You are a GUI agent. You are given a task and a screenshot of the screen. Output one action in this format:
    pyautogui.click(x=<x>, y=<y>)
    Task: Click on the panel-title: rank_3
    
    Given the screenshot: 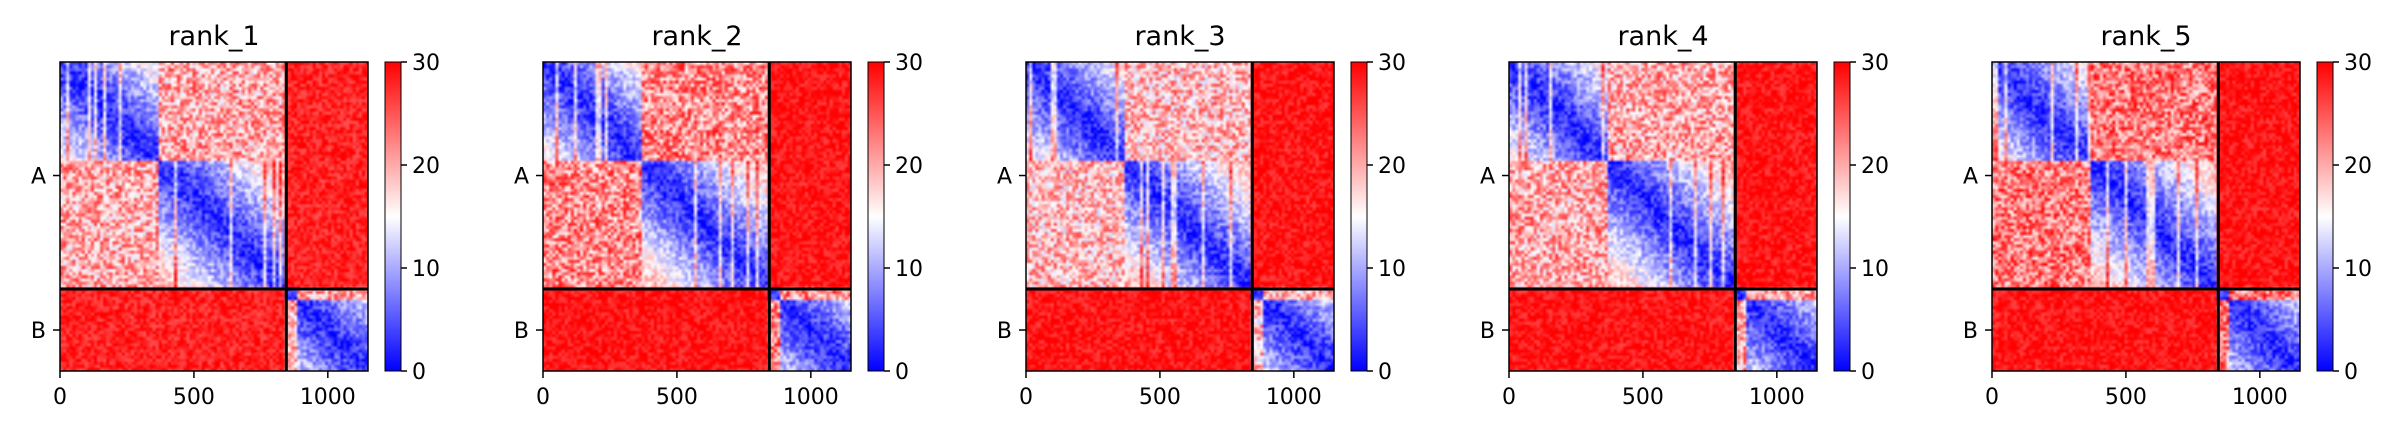 What is the action you would take?
    pyautogui.click(x=1179, y=36)
    